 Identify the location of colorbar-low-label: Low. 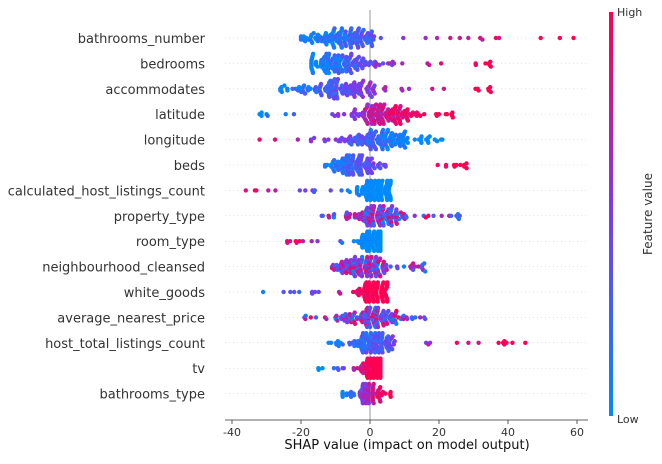
(628, 419).